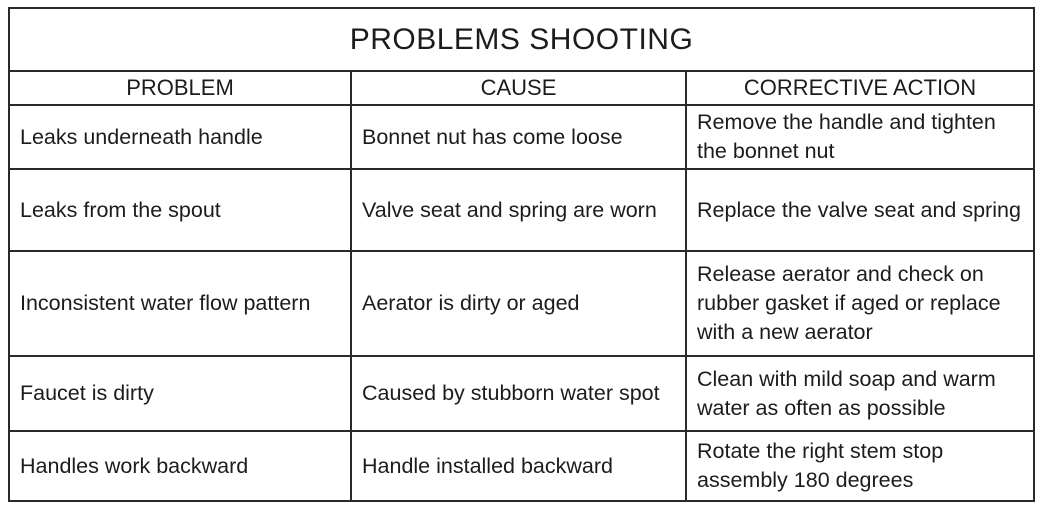 This screenshot has height=510, width=1041. I want to click on table-title-row: PROBLEMS SHOOTING, so click(521, 39).